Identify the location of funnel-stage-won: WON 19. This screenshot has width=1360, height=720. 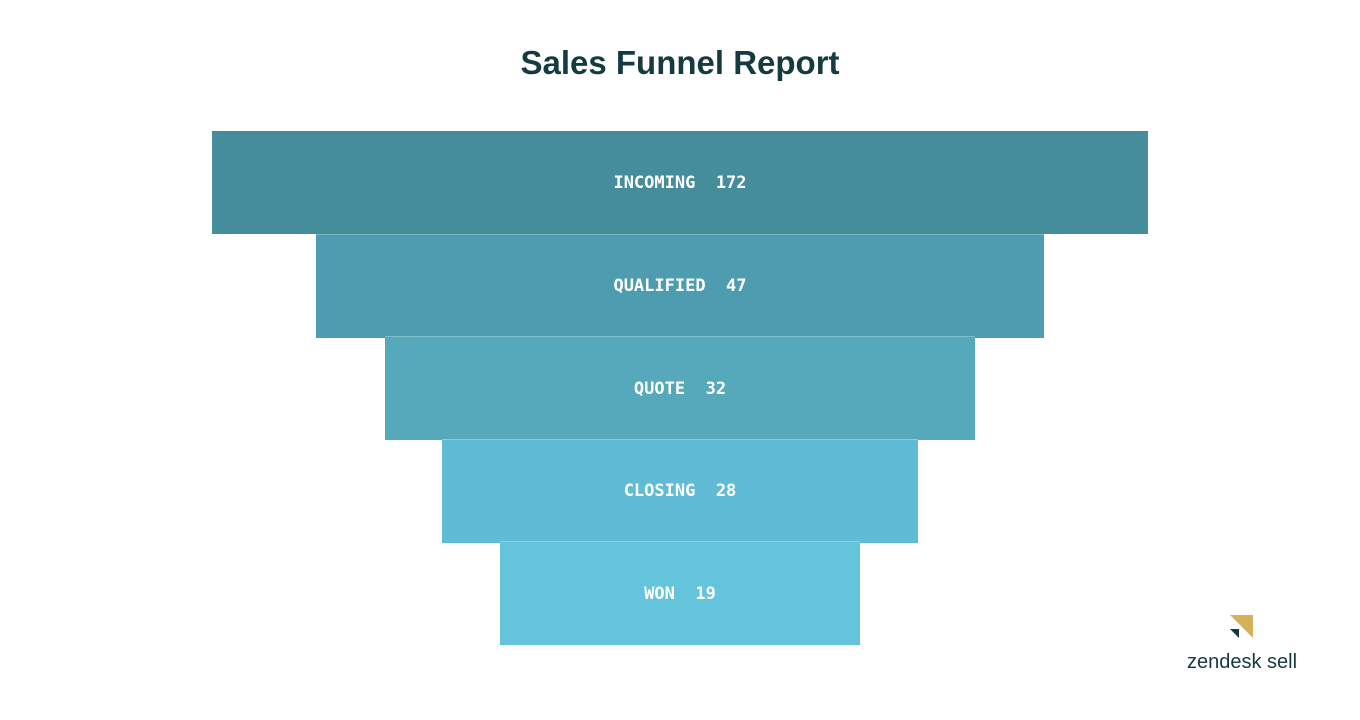
(680, 593).